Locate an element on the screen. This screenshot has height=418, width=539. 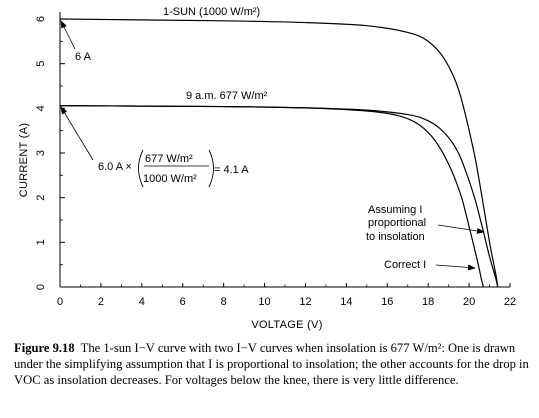
assuming-label-line2: proportional is located at coordinates (397, 223).